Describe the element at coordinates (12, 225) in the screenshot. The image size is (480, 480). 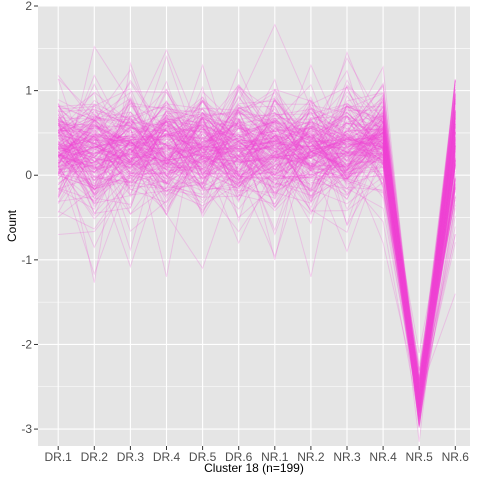
I see `y-axis-title: Count` at that location.